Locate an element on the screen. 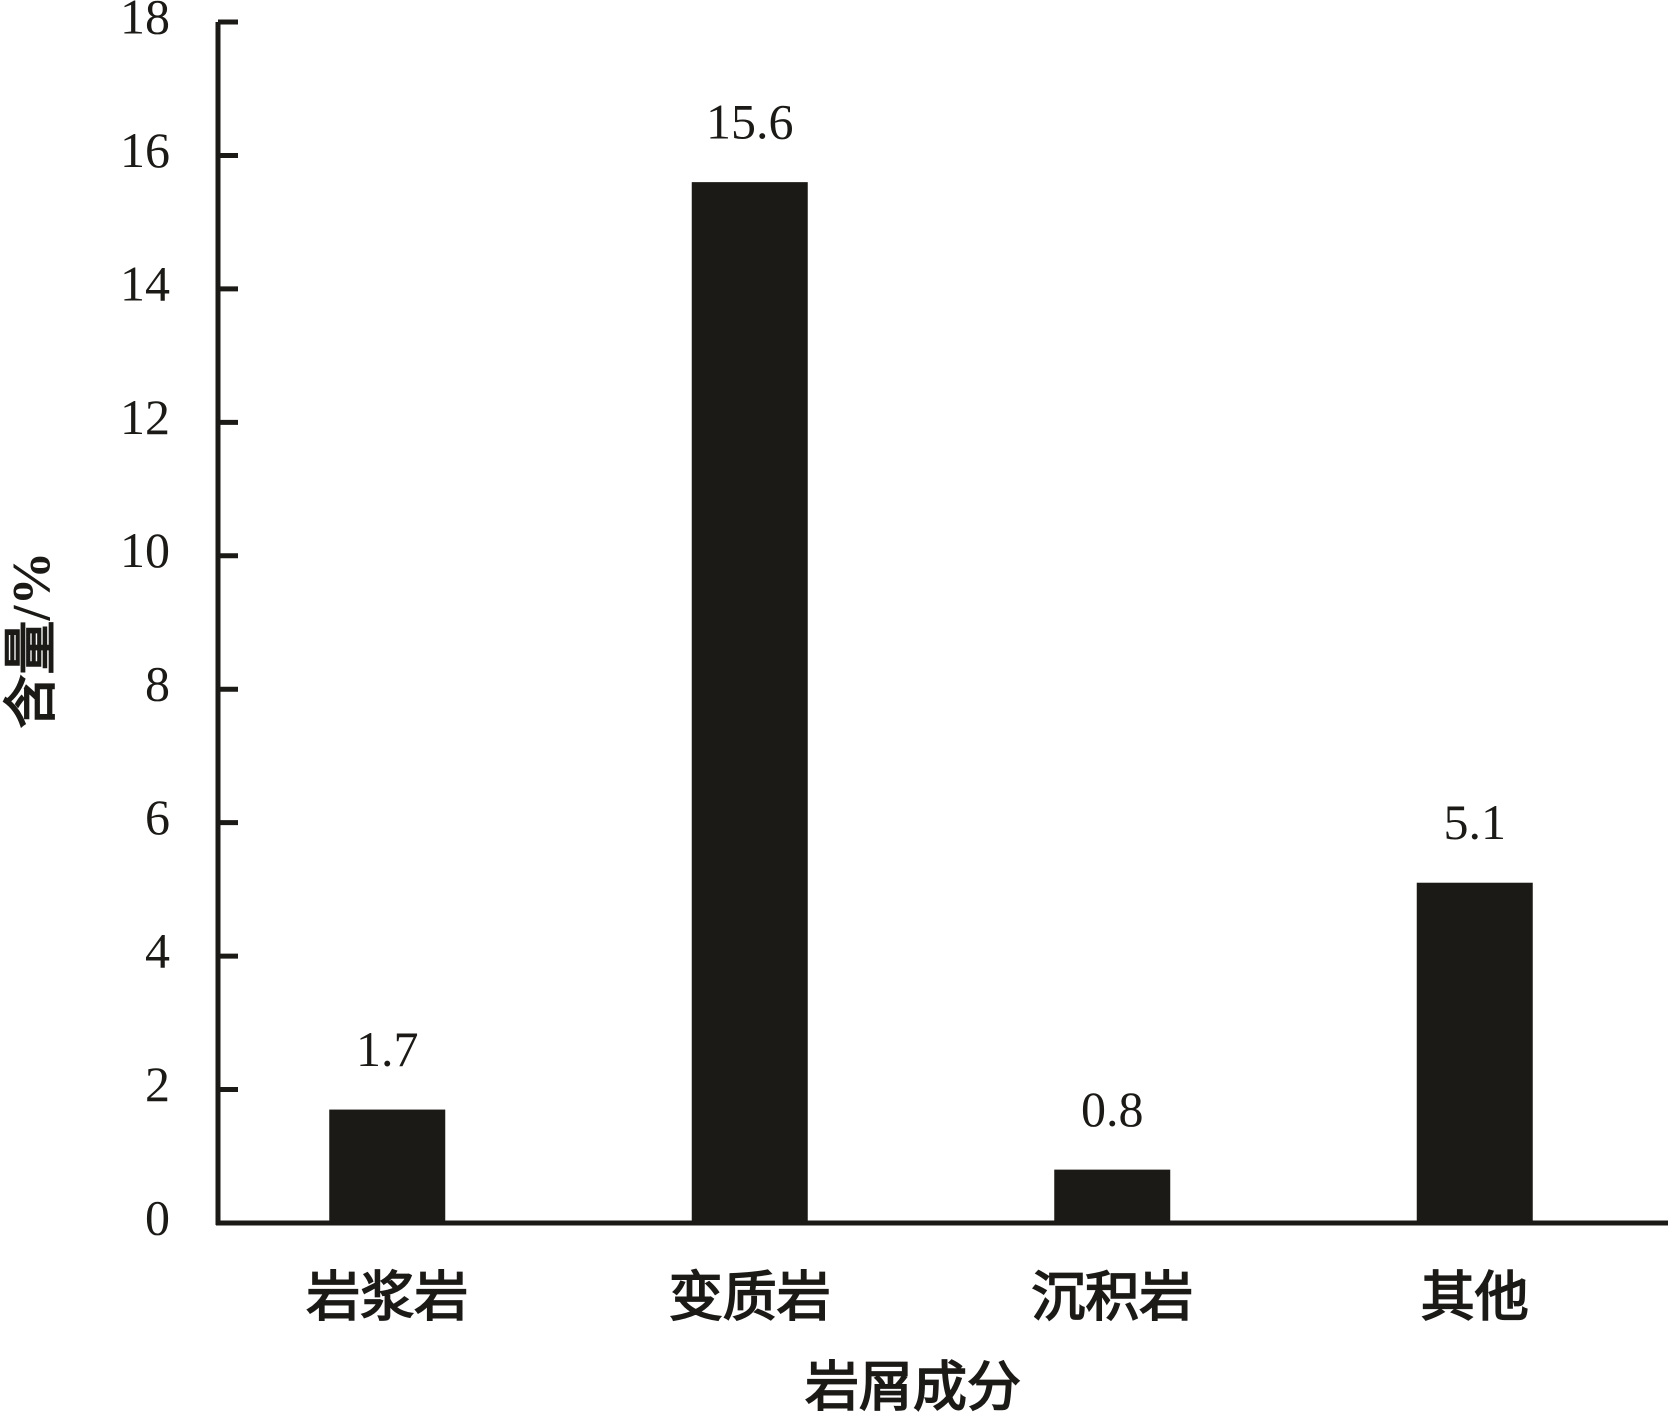 The image size is (1668, 1427). y-tick-label: 6 is located at coordinates (157, 817).